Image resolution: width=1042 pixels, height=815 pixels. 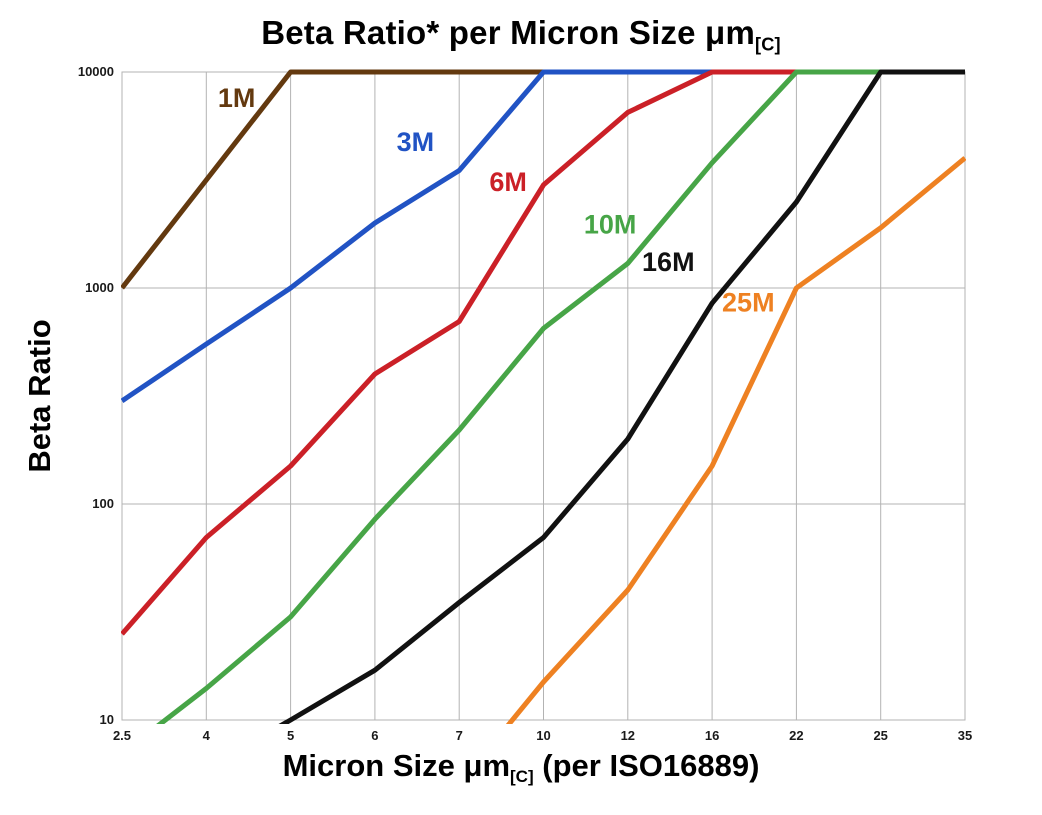 I want to click on x-tick-label: 4, so click(x=207, y=735).